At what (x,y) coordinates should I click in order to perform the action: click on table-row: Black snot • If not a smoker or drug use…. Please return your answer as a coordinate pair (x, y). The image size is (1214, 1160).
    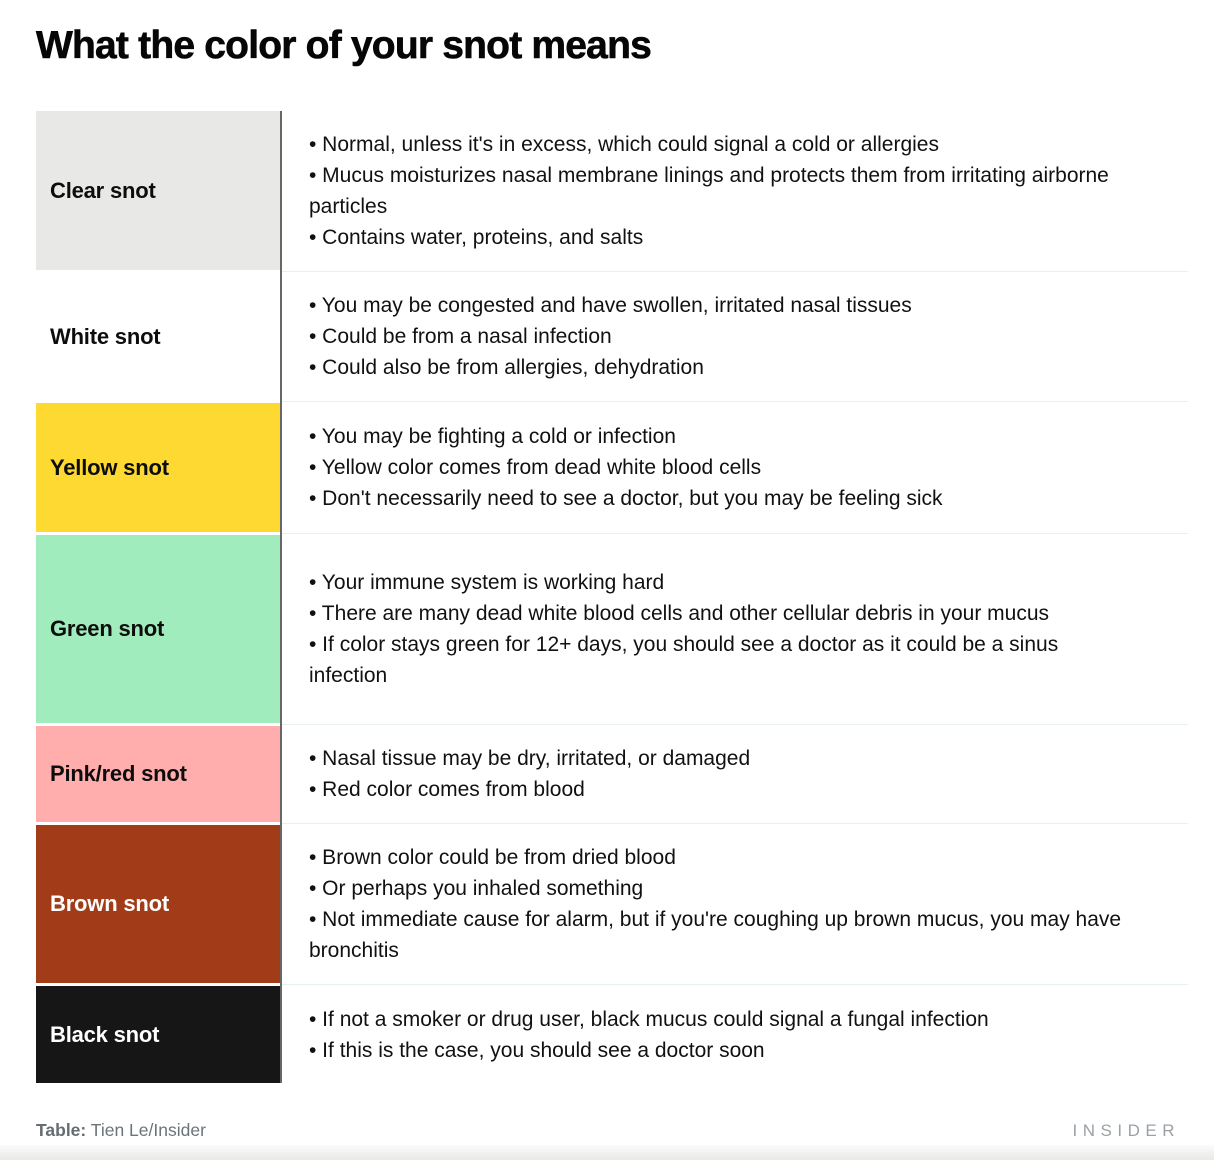
    Looking at the image, I should click on (612, 1034).